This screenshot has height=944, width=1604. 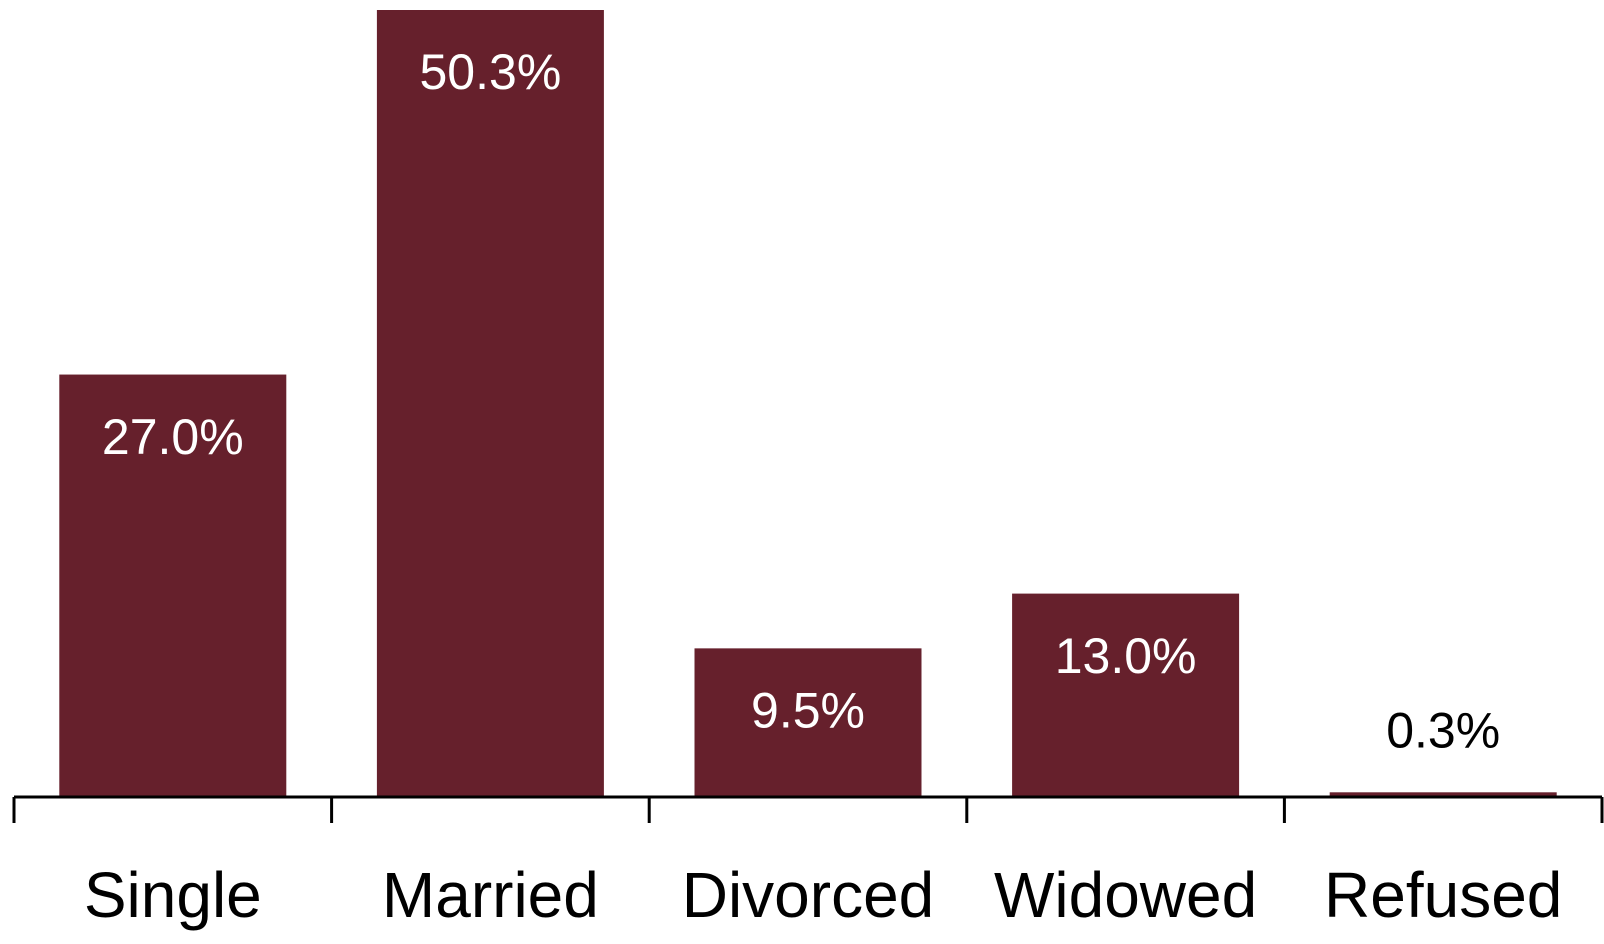 I want to click on value-label: 13.0%, so click(x=1126, y=656).